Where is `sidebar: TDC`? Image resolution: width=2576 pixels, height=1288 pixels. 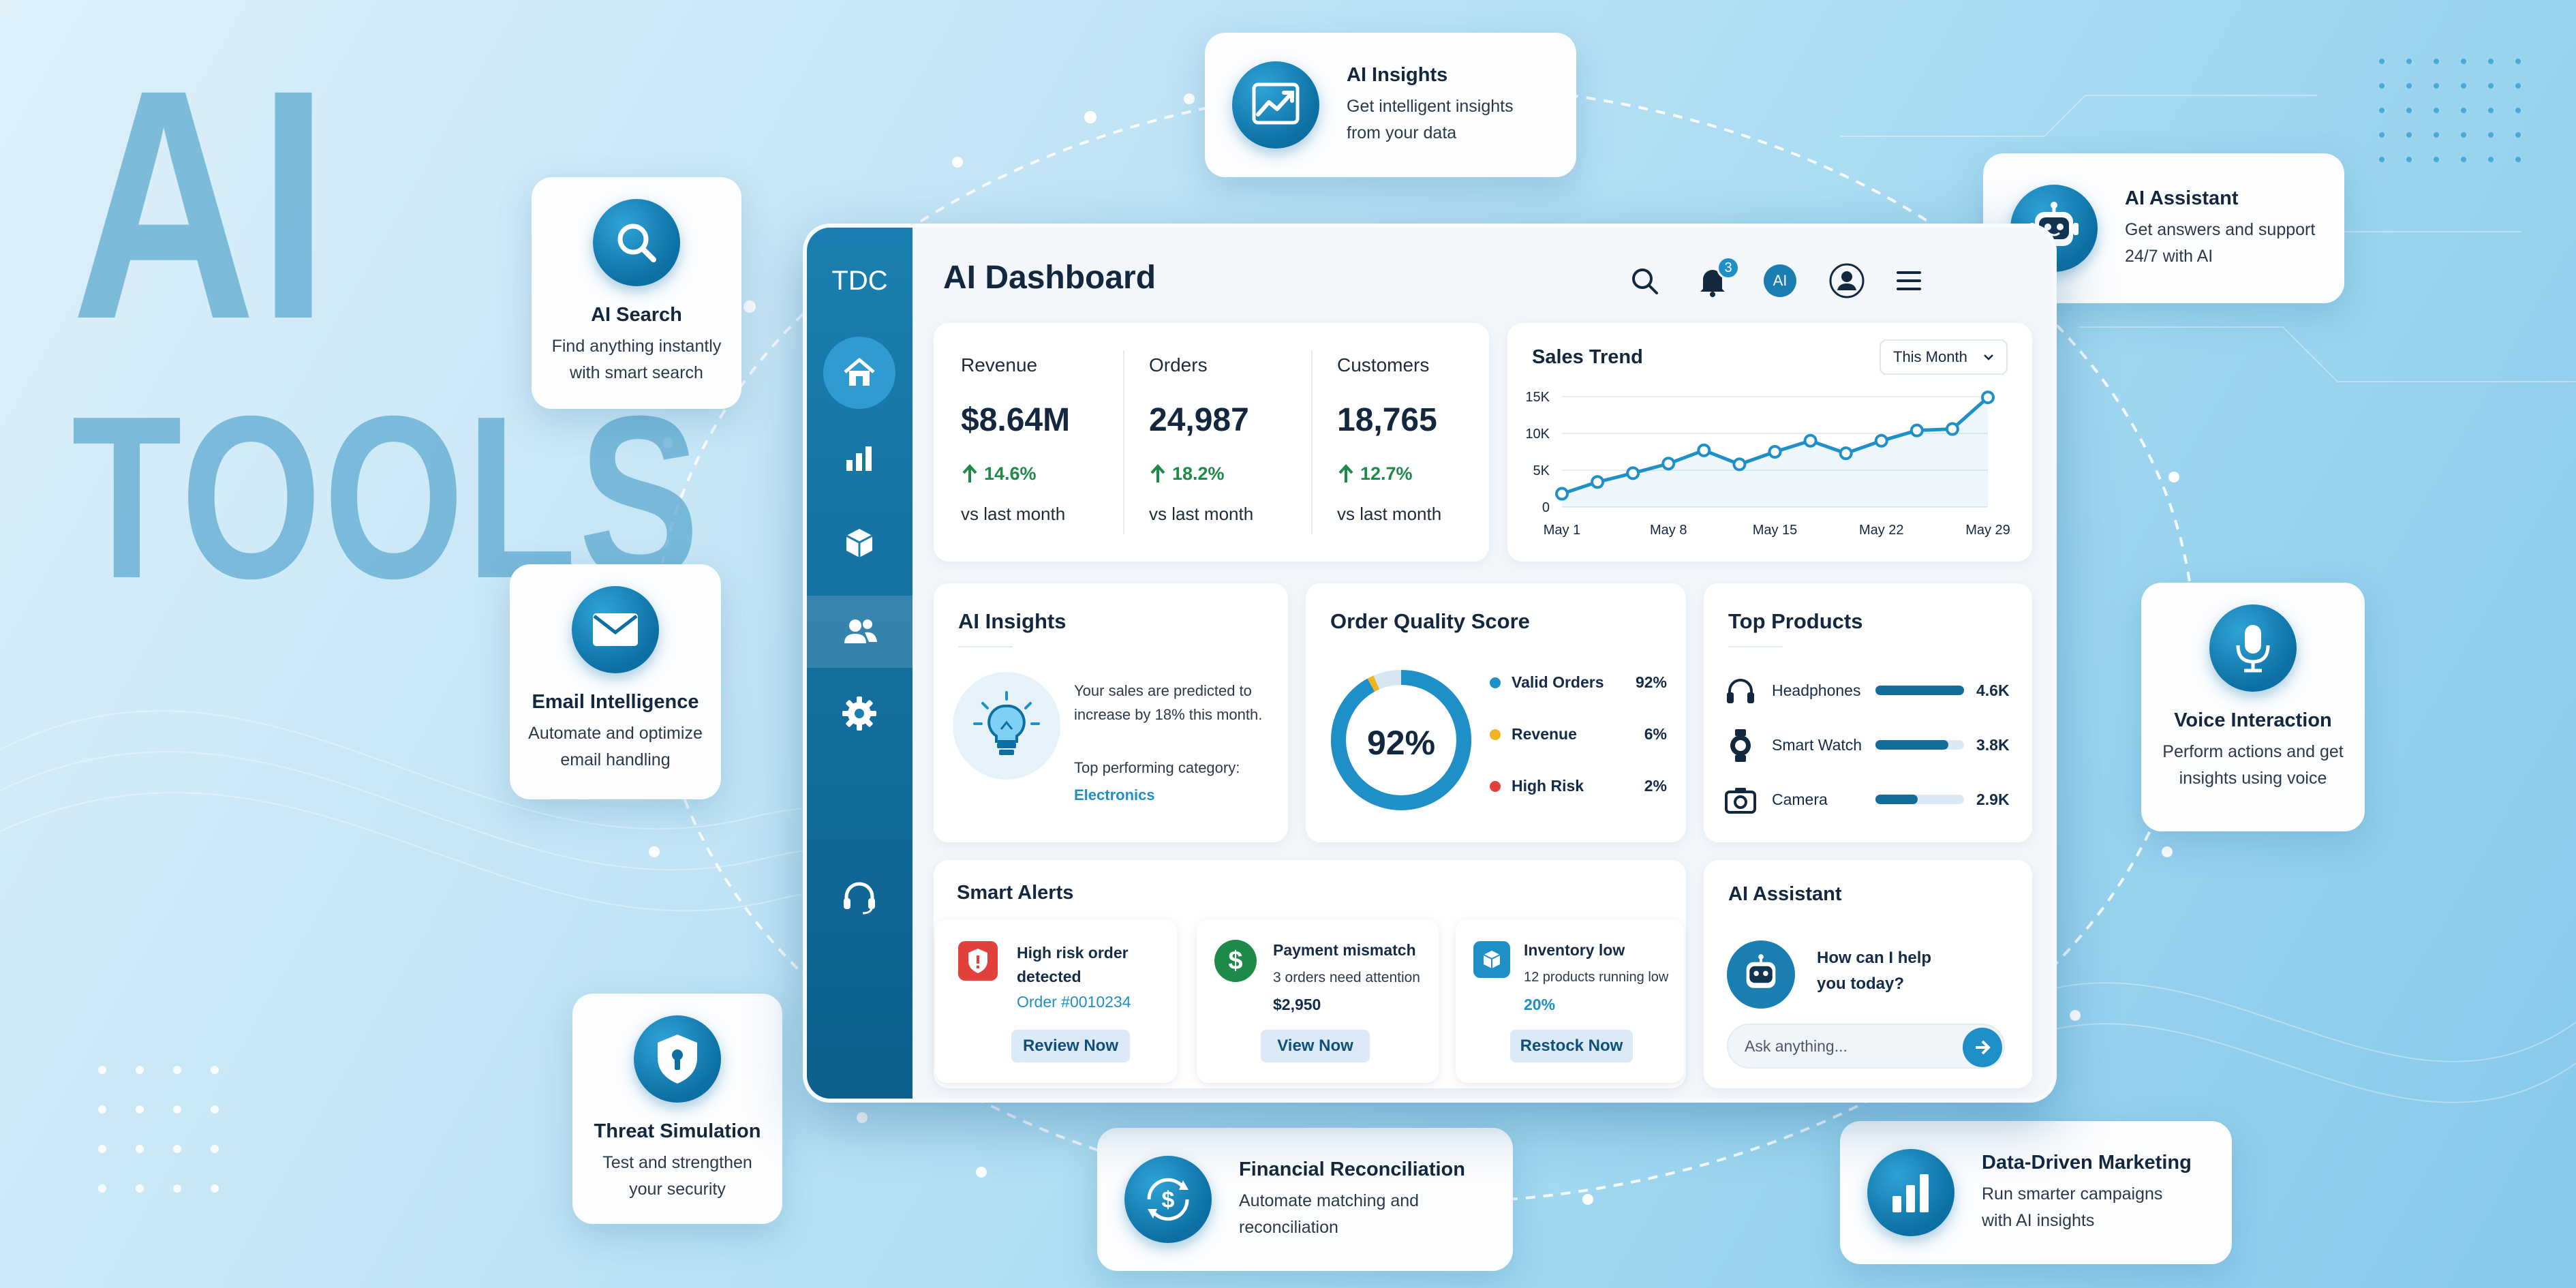 sidebar: TDC is located at coordinates (860, 663).